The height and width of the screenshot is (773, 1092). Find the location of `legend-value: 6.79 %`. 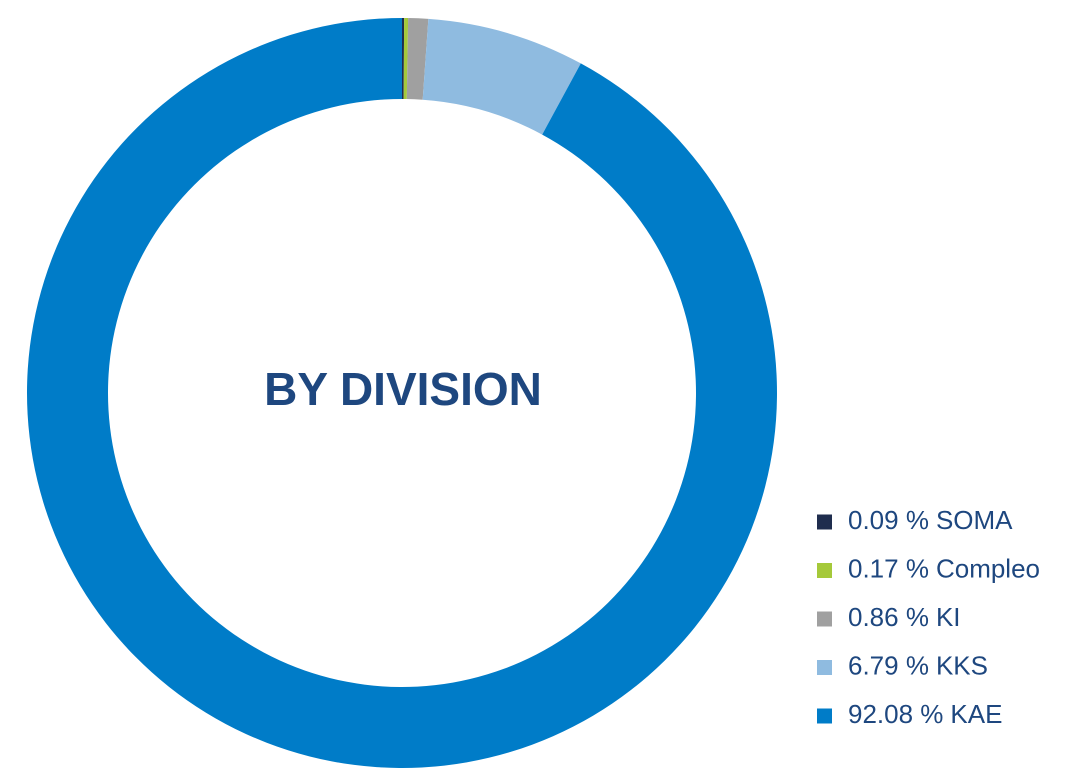

legend-value: 6.79 % is located at coordinates (888, 665).